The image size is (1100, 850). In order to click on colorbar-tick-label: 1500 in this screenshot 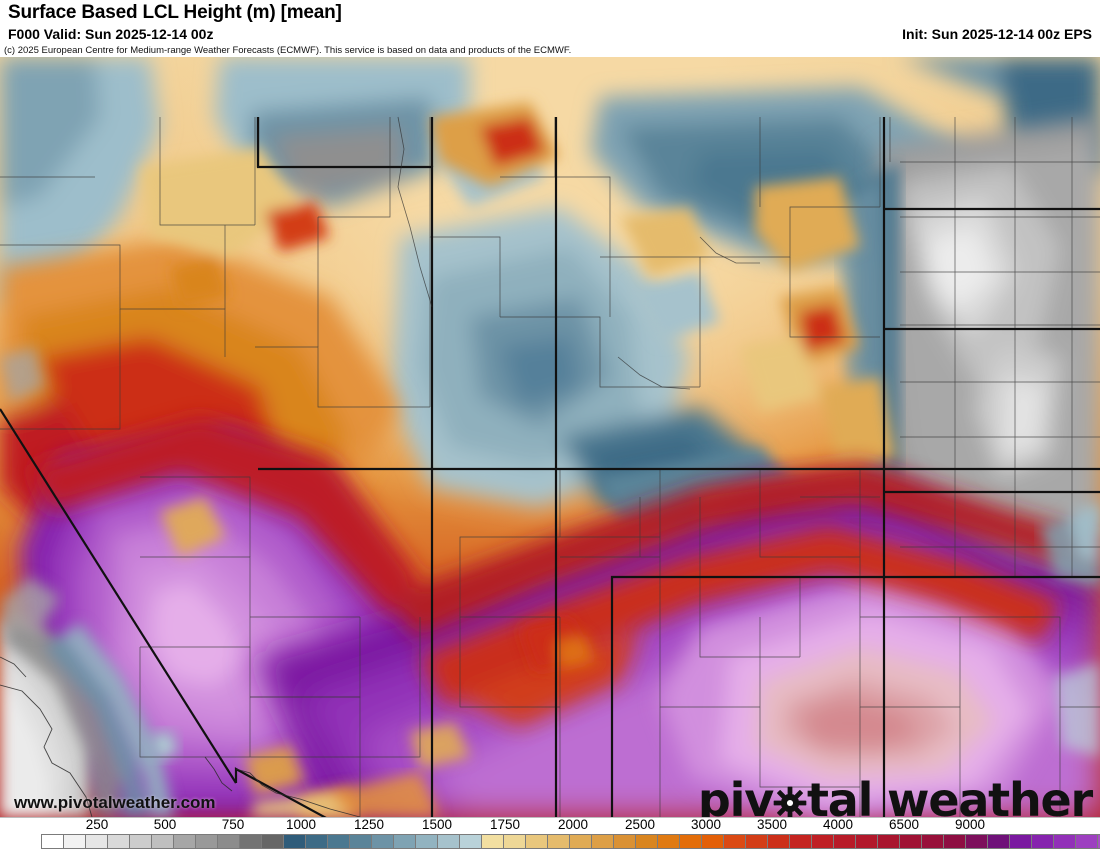, I will do `click(437, 824)`.